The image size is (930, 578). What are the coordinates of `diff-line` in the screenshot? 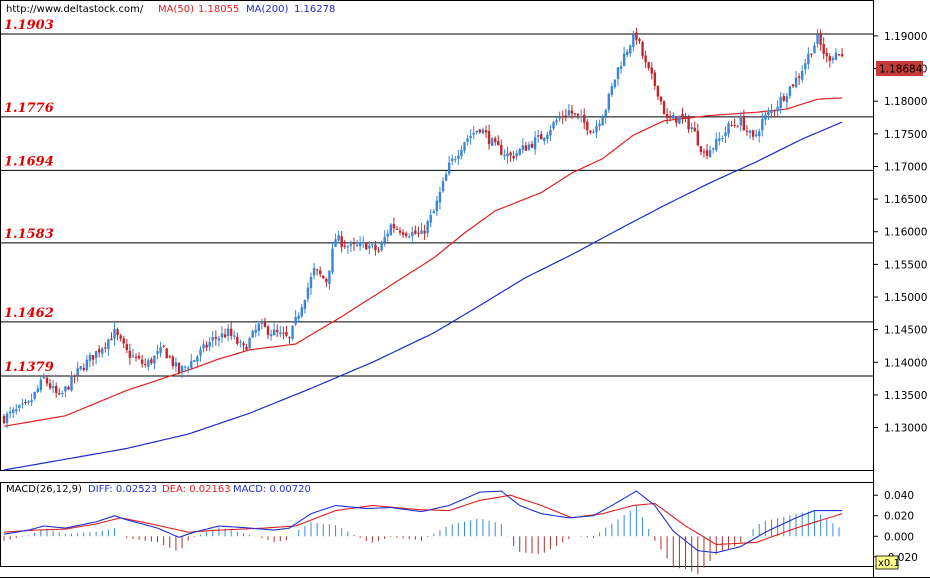 It's located at (423, 522).